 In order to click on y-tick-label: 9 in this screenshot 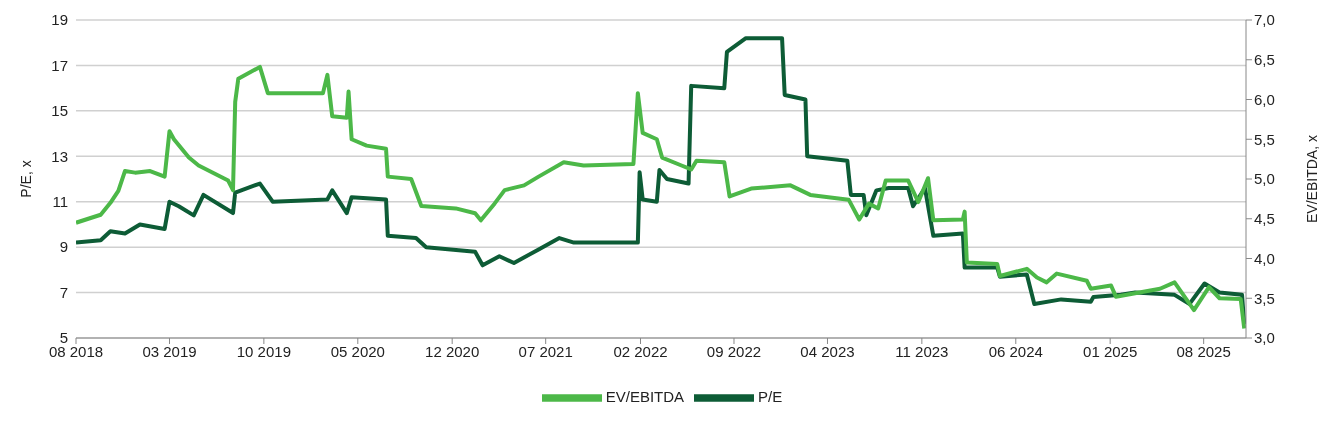, I will do `click(63, 247)`.